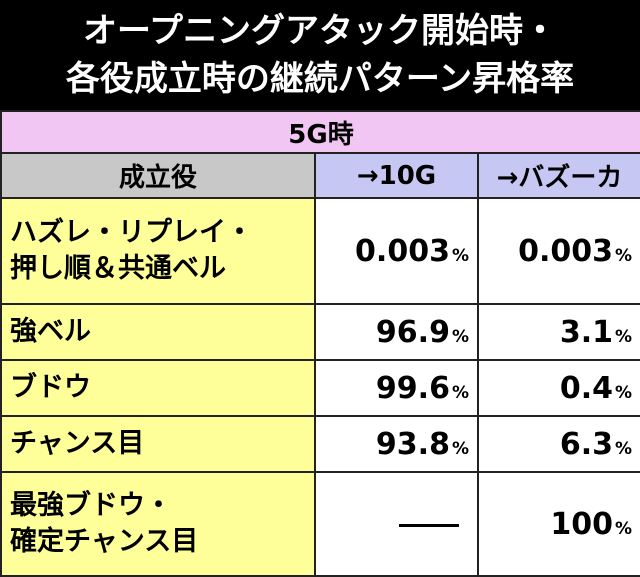 The image size is (640, 577). I want to click on value-bazooka: 0.4%, so click(558, 388).